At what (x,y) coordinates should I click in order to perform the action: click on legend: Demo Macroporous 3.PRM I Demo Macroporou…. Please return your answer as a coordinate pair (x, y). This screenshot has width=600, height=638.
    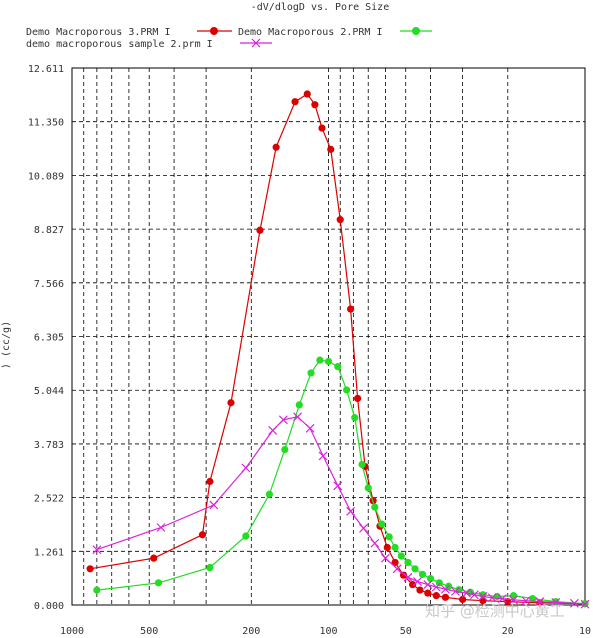
    Looking at the image, I should click on (229, 38).